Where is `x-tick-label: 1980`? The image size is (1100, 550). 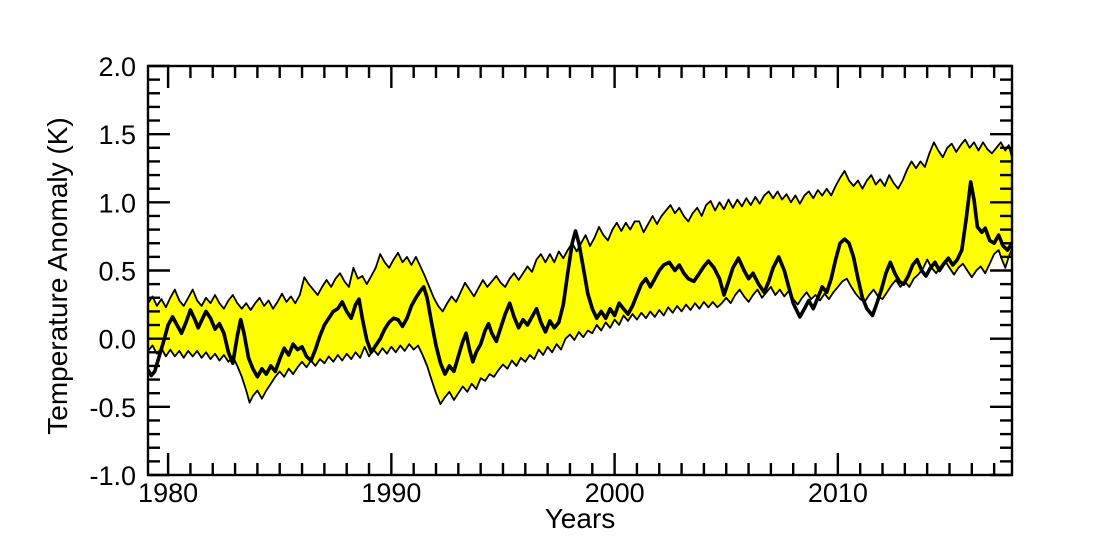 x-tick-label: 1980 is located at coordinates (168, 493).